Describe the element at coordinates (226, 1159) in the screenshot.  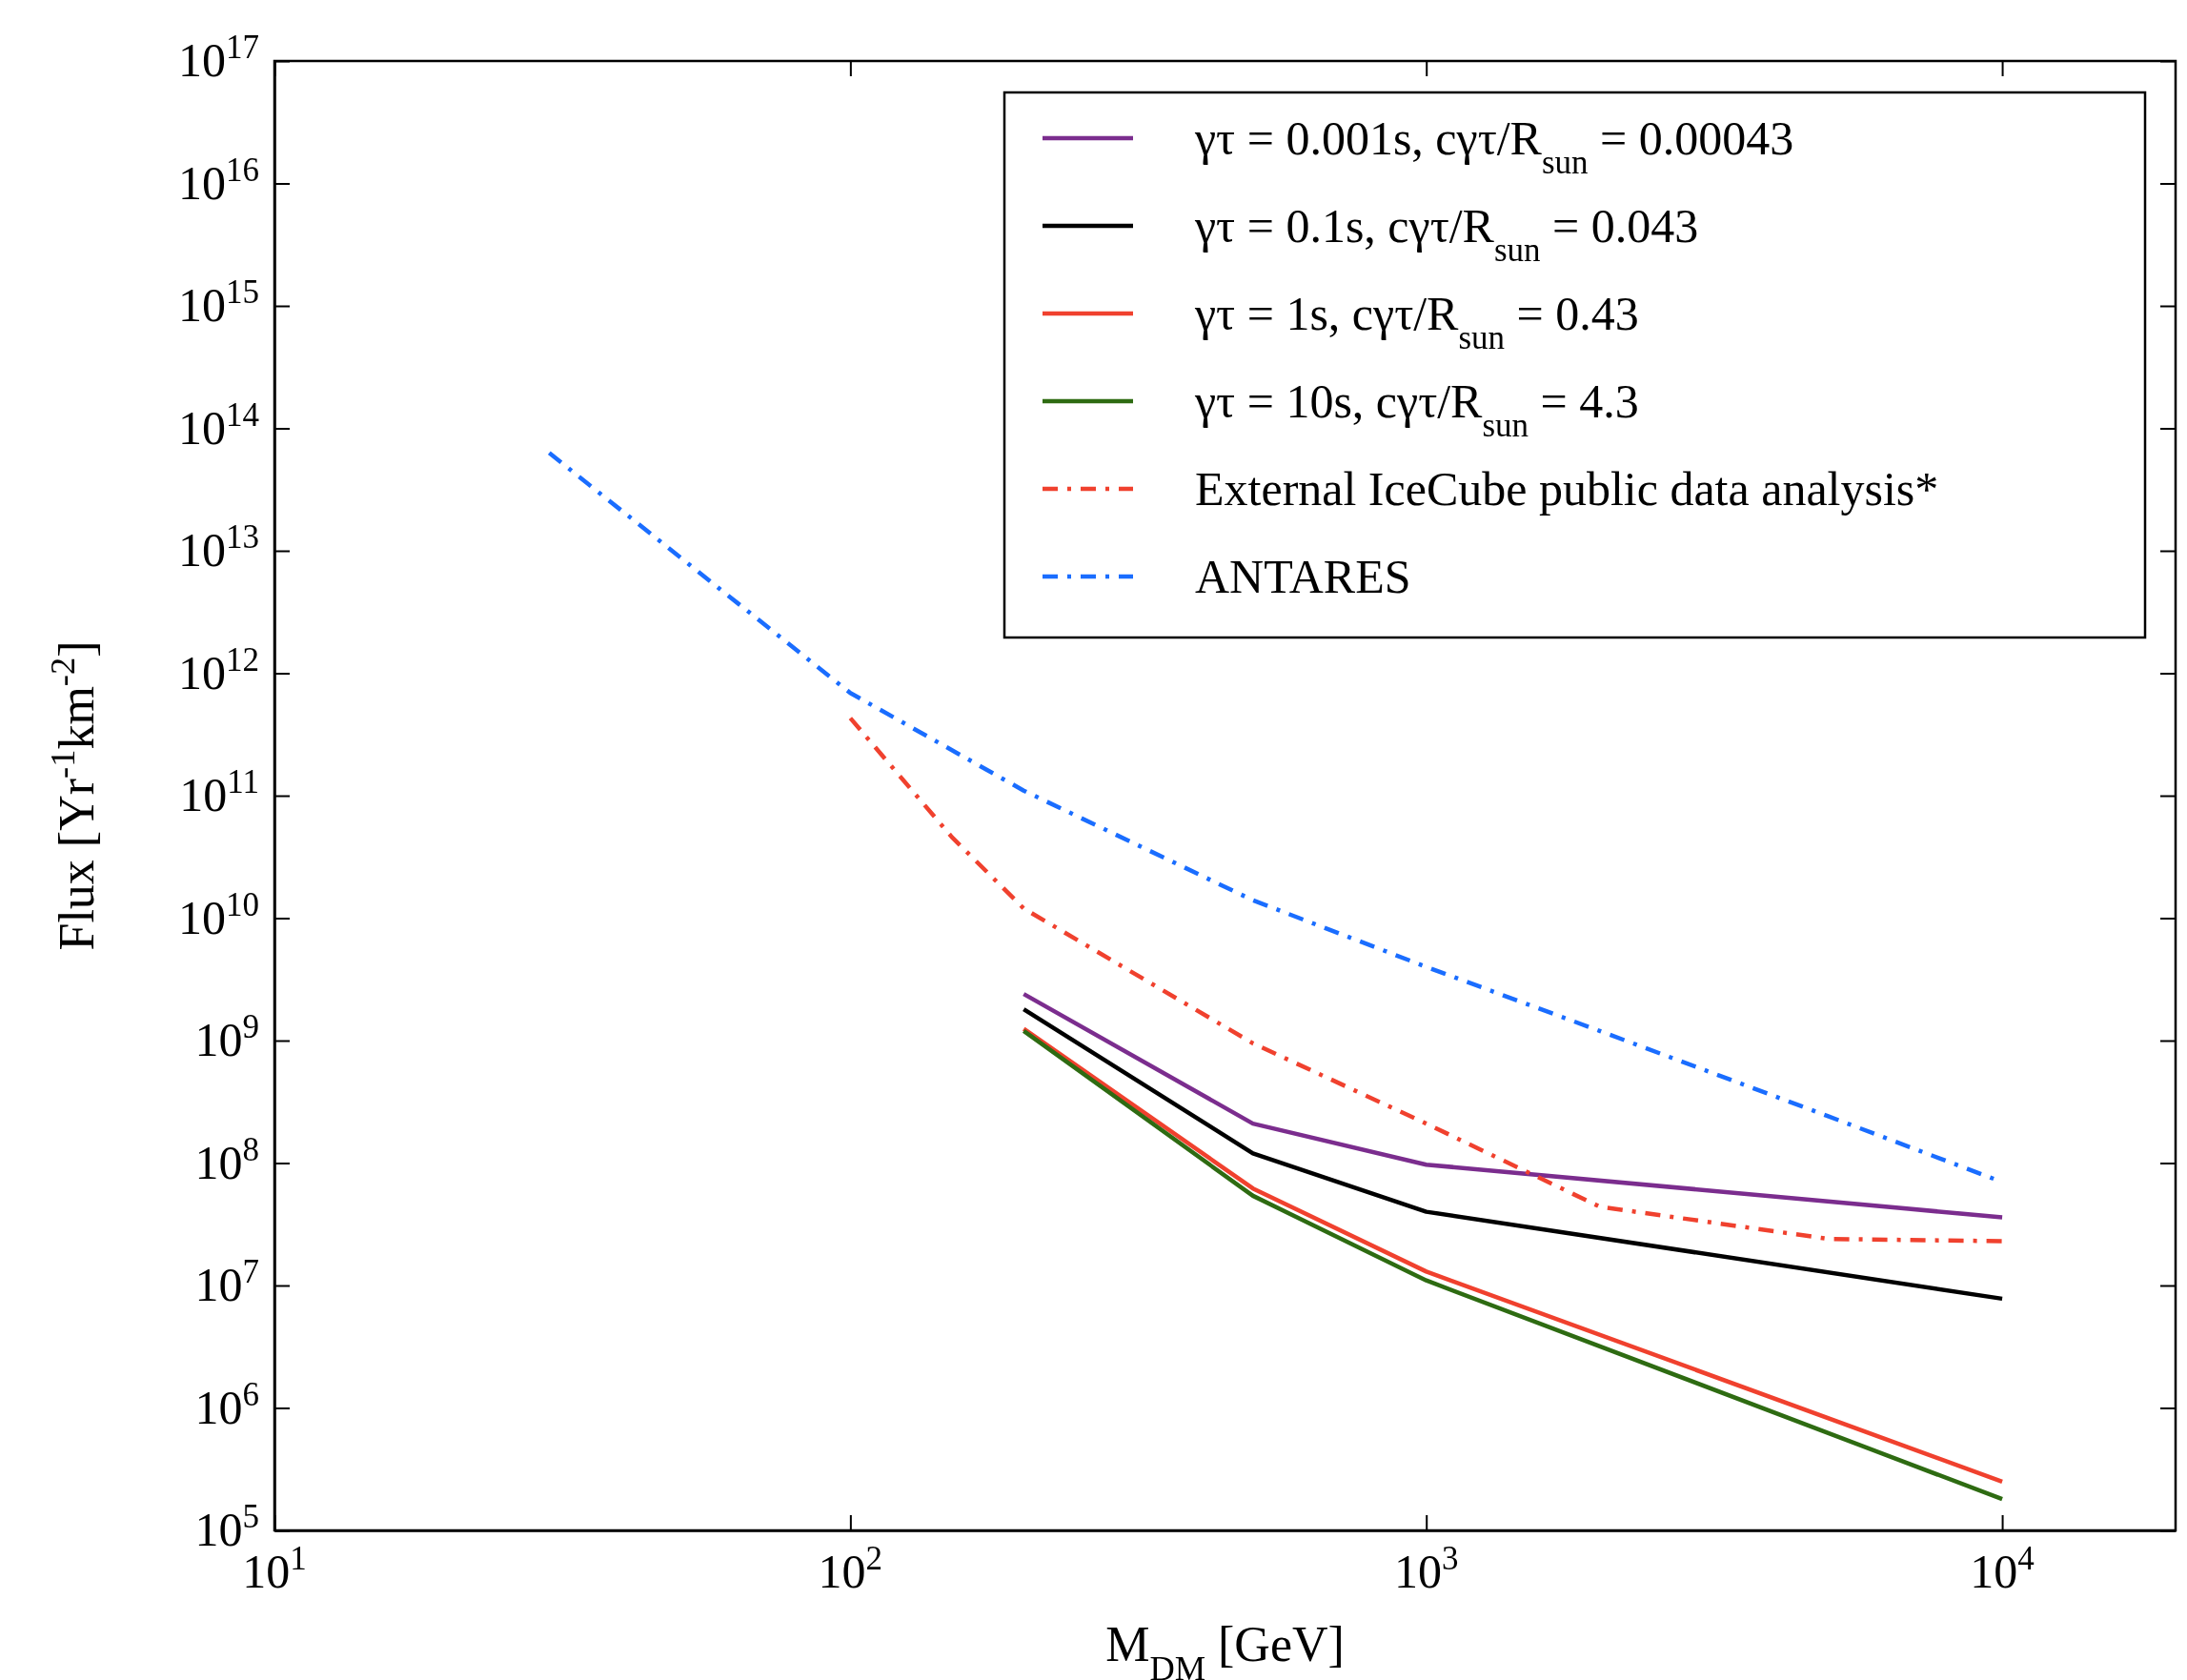
I see `y-tick-label: 10$^{8}$` at that location.